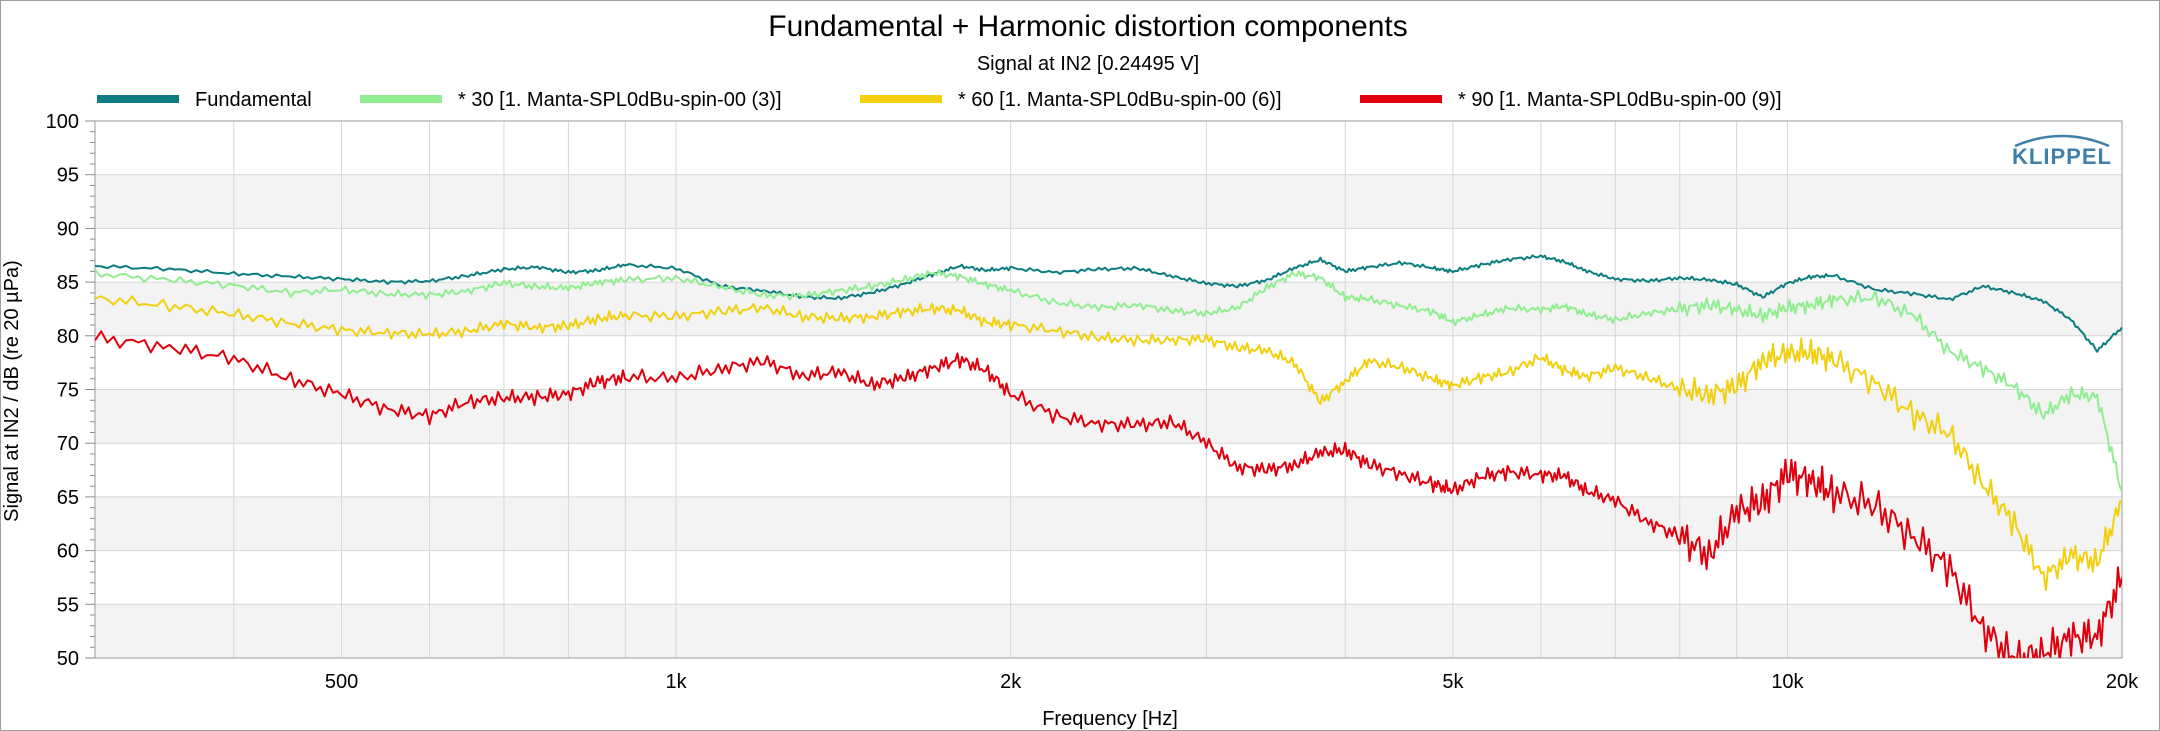  What do you see at coordinates (677, 682) in the screenshot?
I see `x-tick-label: 1k` at bounding box center [677, 682].